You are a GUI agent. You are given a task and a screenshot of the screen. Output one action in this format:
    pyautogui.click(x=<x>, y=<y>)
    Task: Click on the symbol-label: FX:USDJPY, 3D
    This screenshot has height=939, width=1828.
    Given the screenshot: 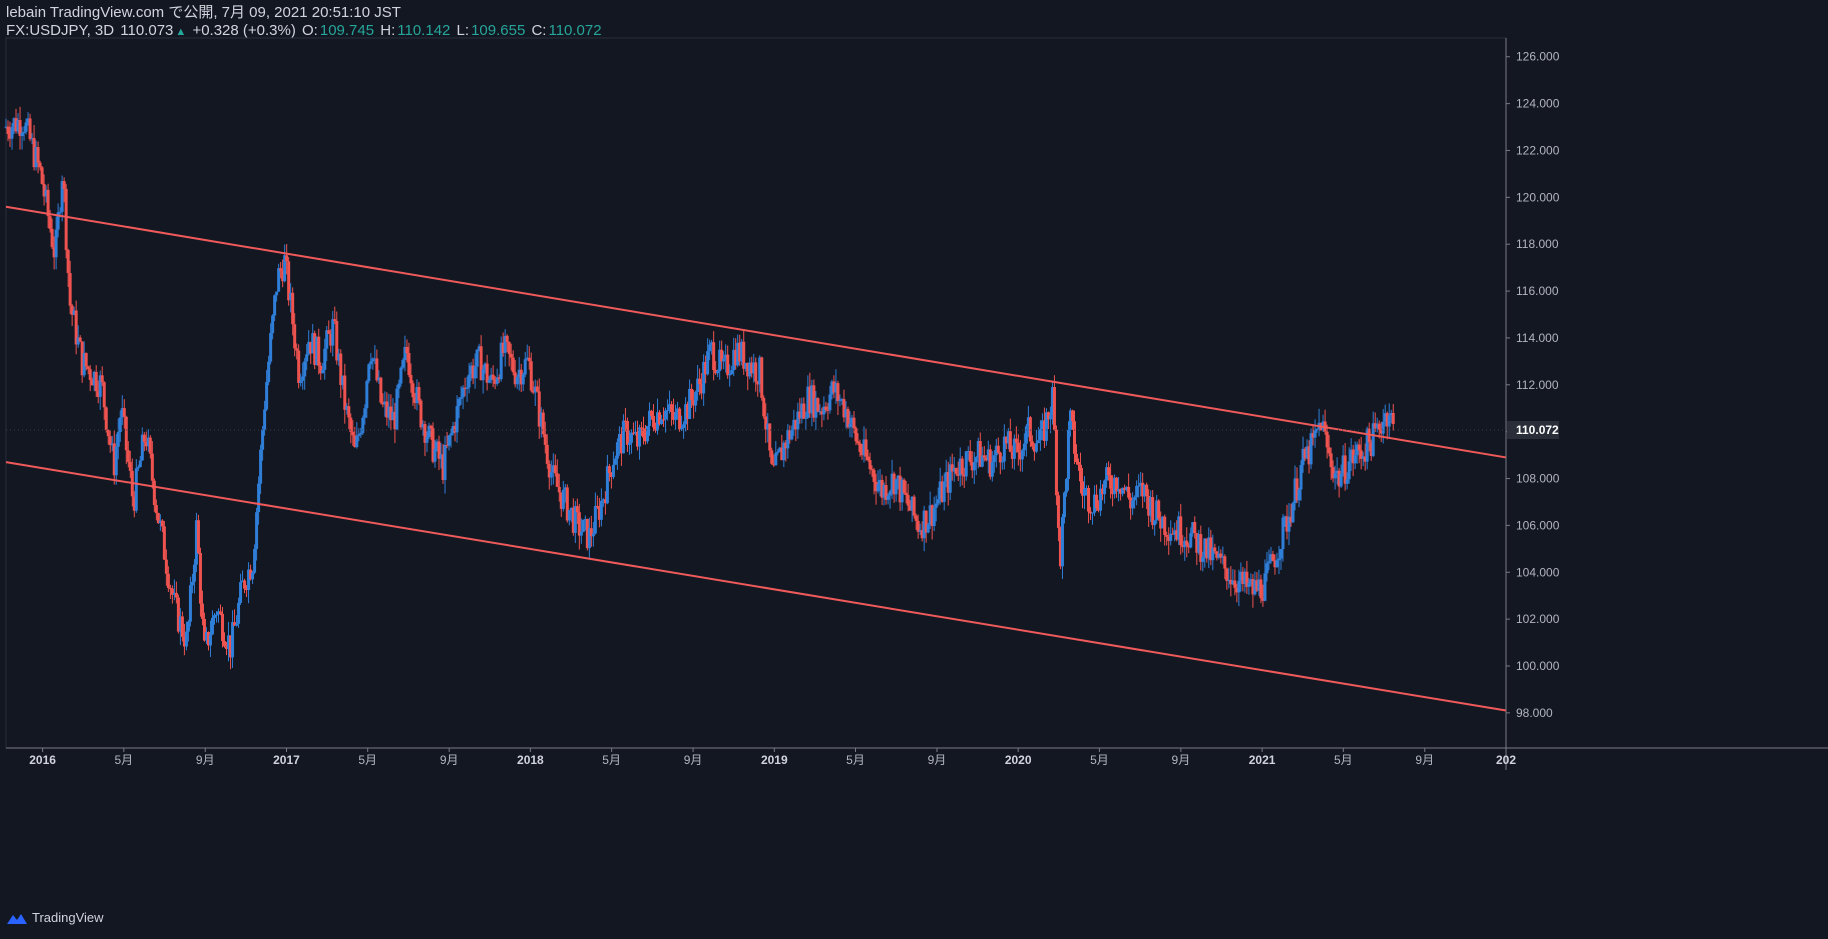 What is the action you would take?
    pyautogui.click(x=60, y=30)
    